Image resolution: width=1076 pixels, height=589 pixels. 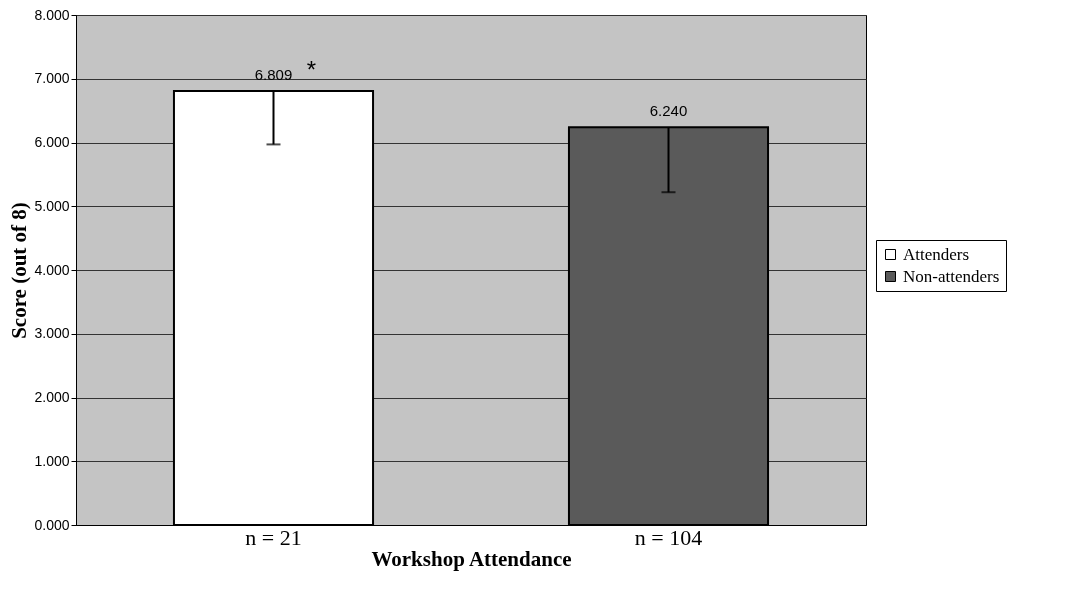 I want to click on y-tick-label: 2.000, so click(x=52, y=397).